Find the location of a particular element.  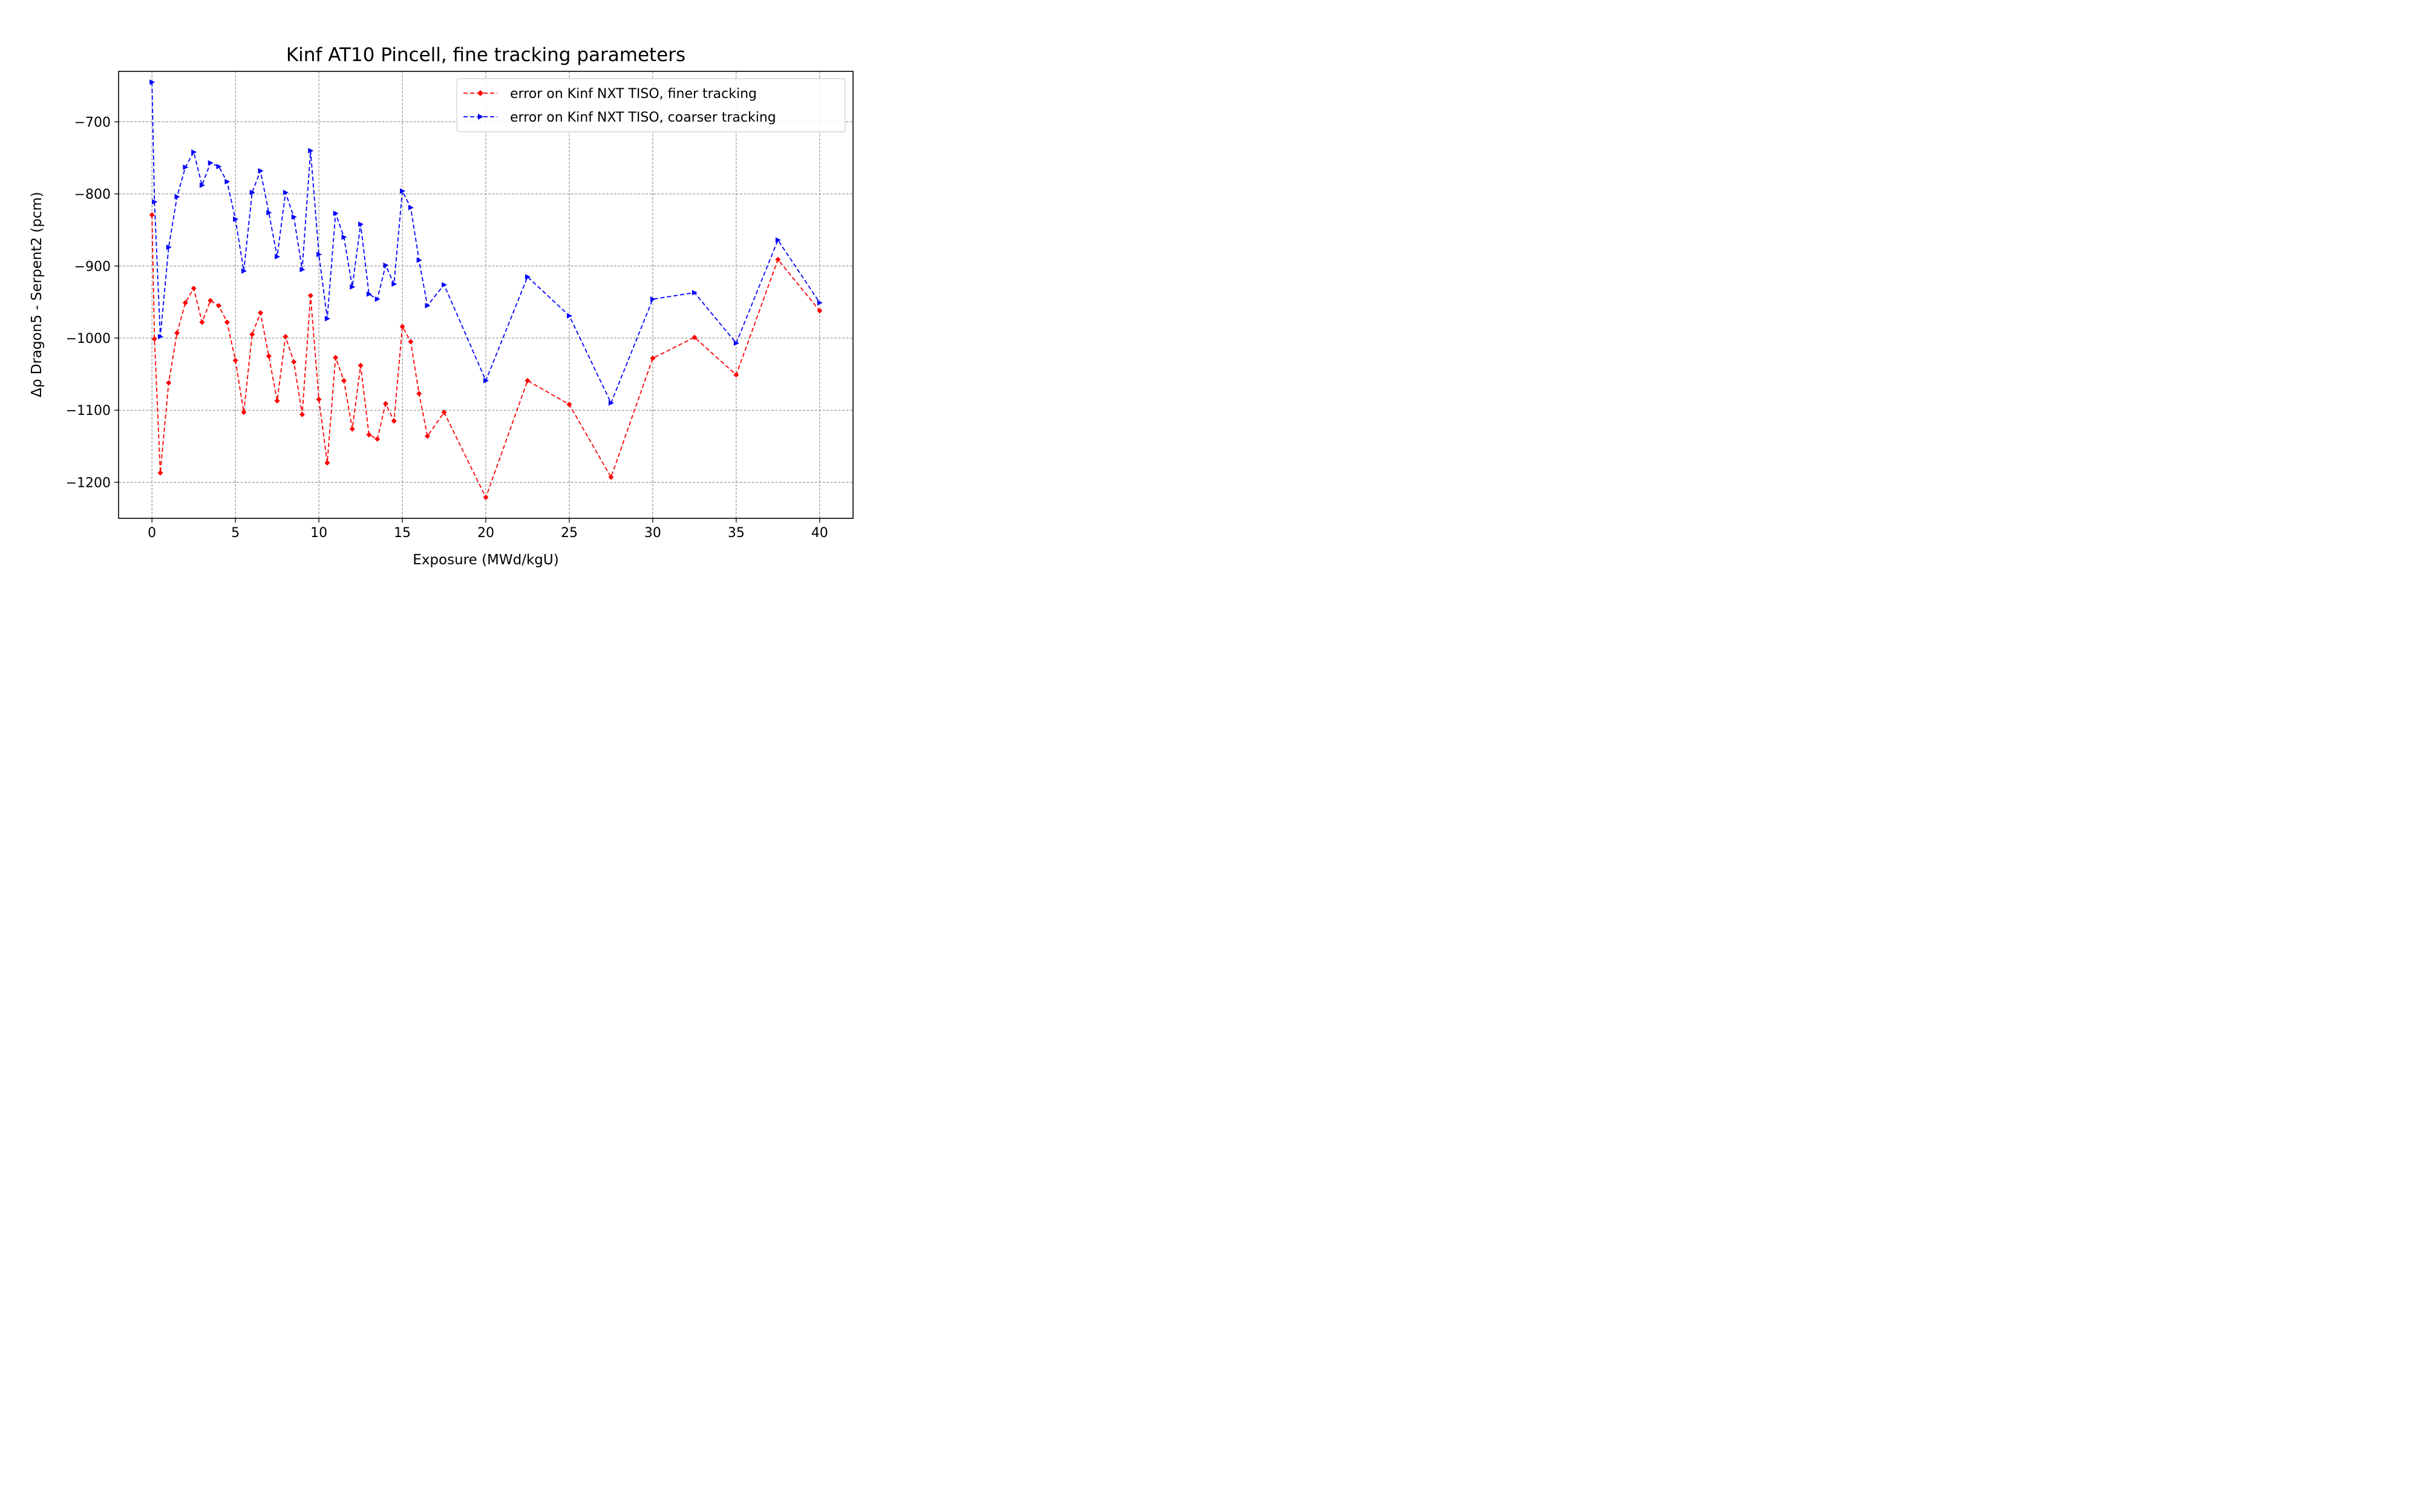

legend-label-coarser: error on Kinf NXT TISO, coarser tracking is located at coordinates (643, 117).